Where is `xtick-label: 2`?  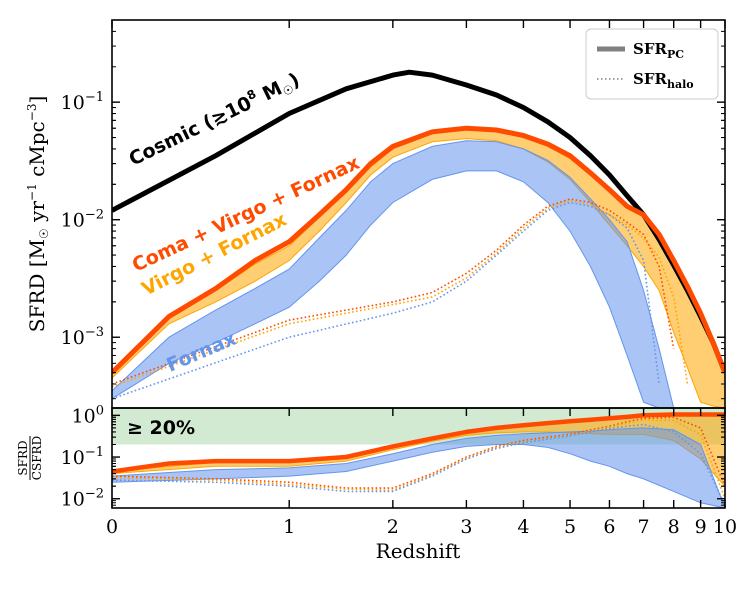
xtick-label: 2 is located at coordinates (393, 527).